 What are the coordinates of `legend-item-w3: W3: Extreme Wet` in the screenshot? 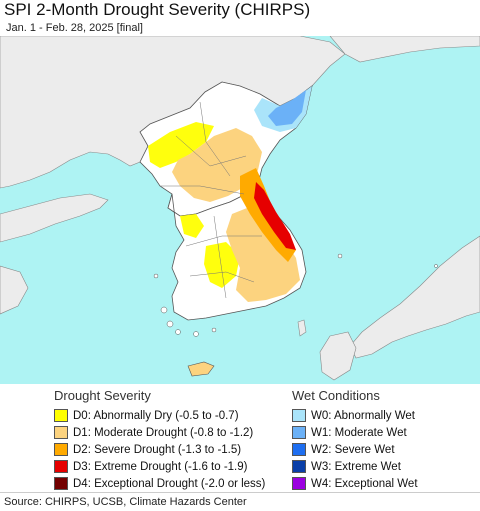 It's located at (355, 466).